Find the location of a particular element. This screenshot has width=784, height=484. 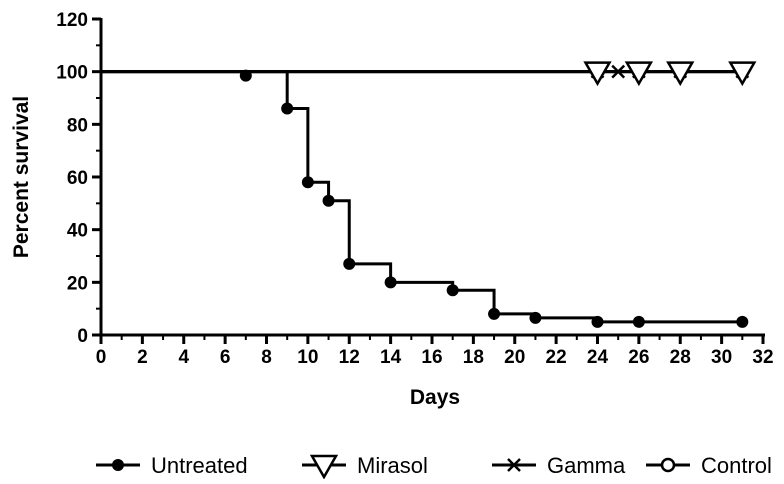

legend-marker-gamma-stroke is located at coordinates (514, 465).